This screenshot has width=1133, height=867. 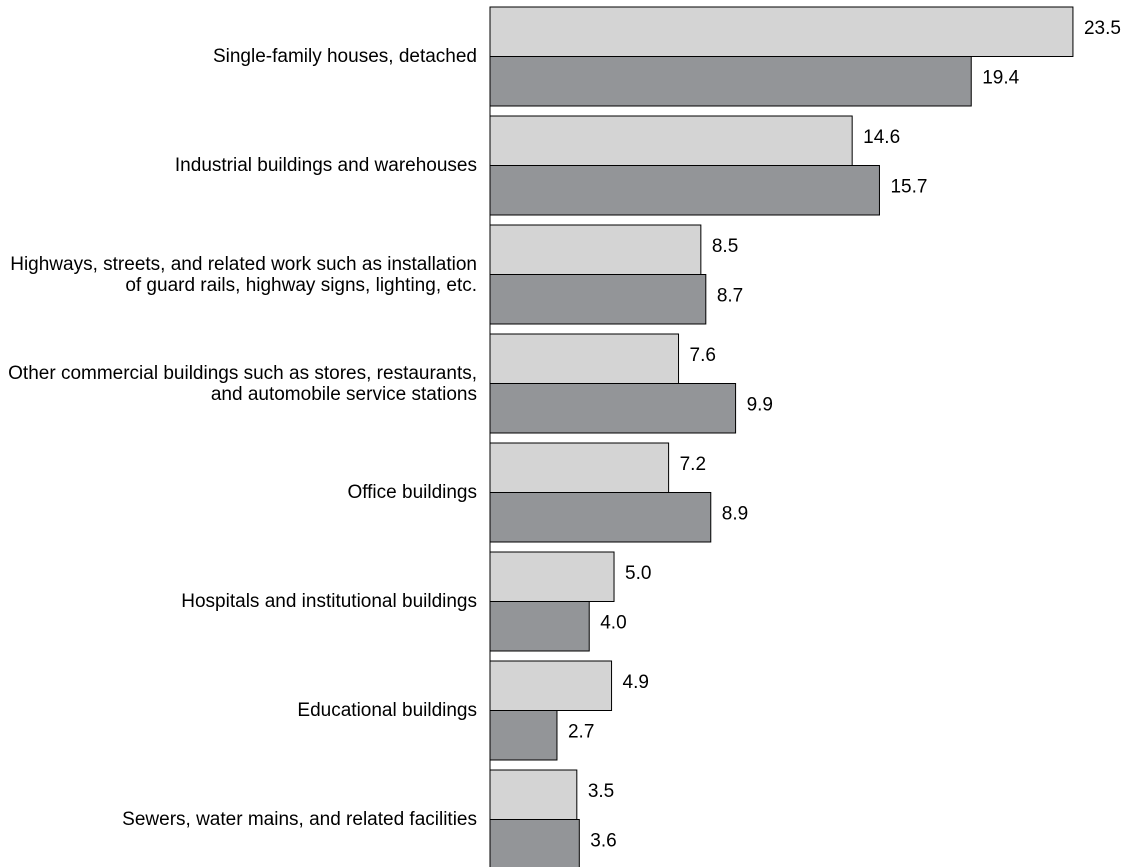 I want to click on value-label: 8.7, so click(x=730, y=295).